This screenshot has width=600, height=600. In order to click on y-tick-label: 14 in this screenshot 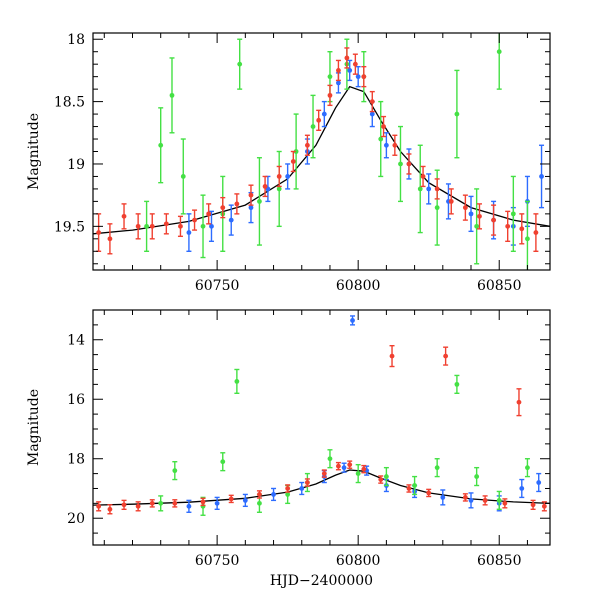, I will do `click(76, 341)`.